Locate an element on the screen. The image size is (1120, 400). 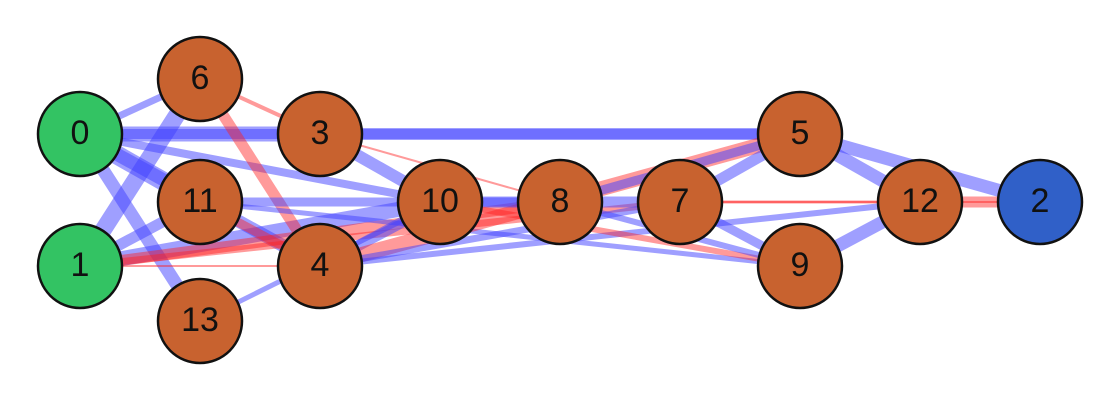
node-9-label: 9 is located at coordinates (800, 265).